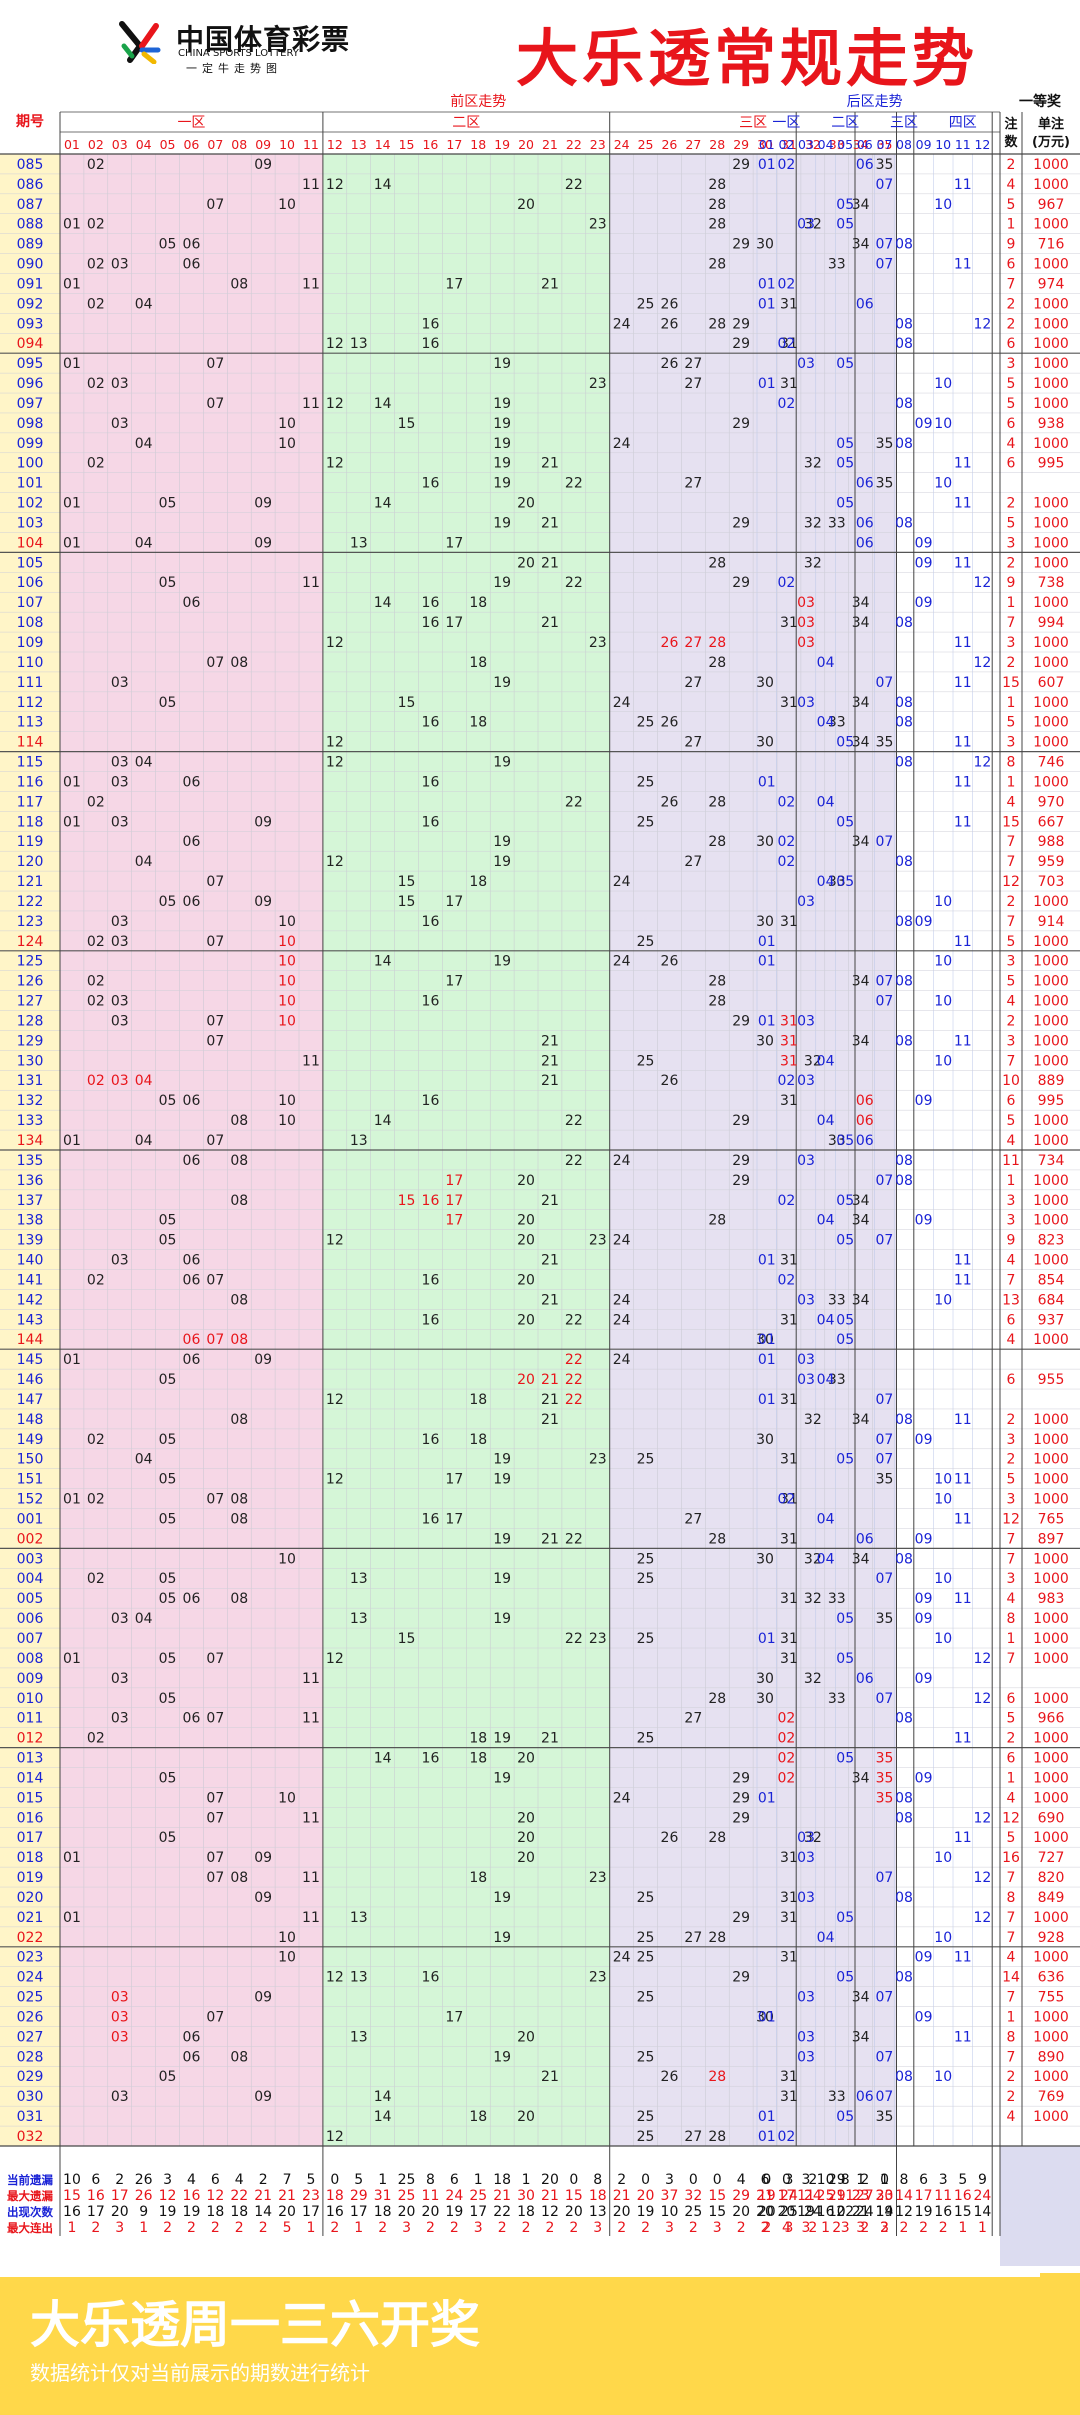  I want to click on statistics-note: 数据统计仅对当前展示的期数进行统计, so click(200, 2373).